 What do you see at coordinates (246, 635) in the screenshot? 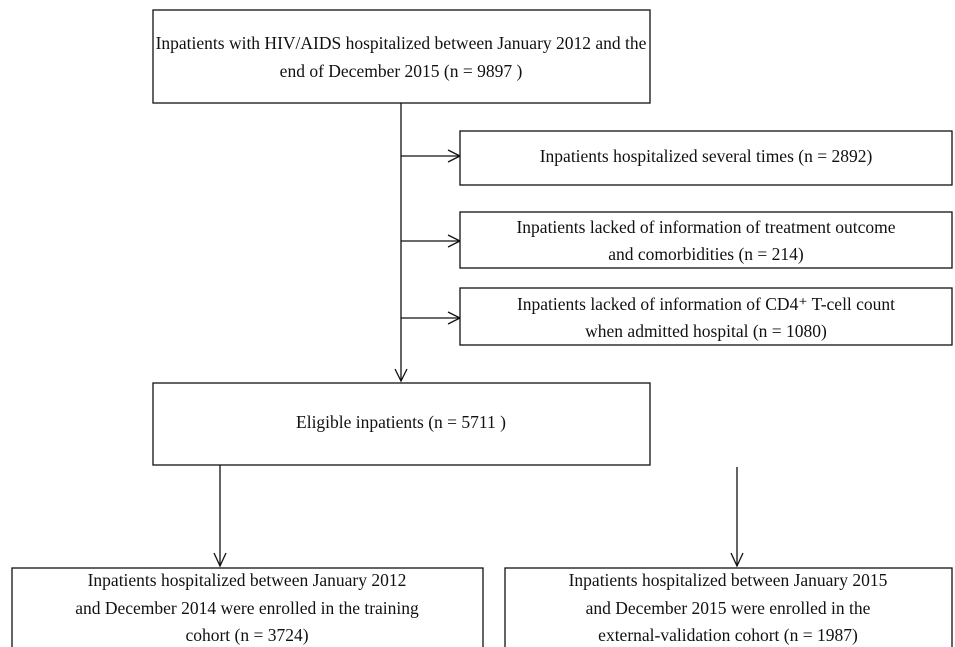
I see `node-text: cohort (n = 3724)` at bounding box center [246, 635].